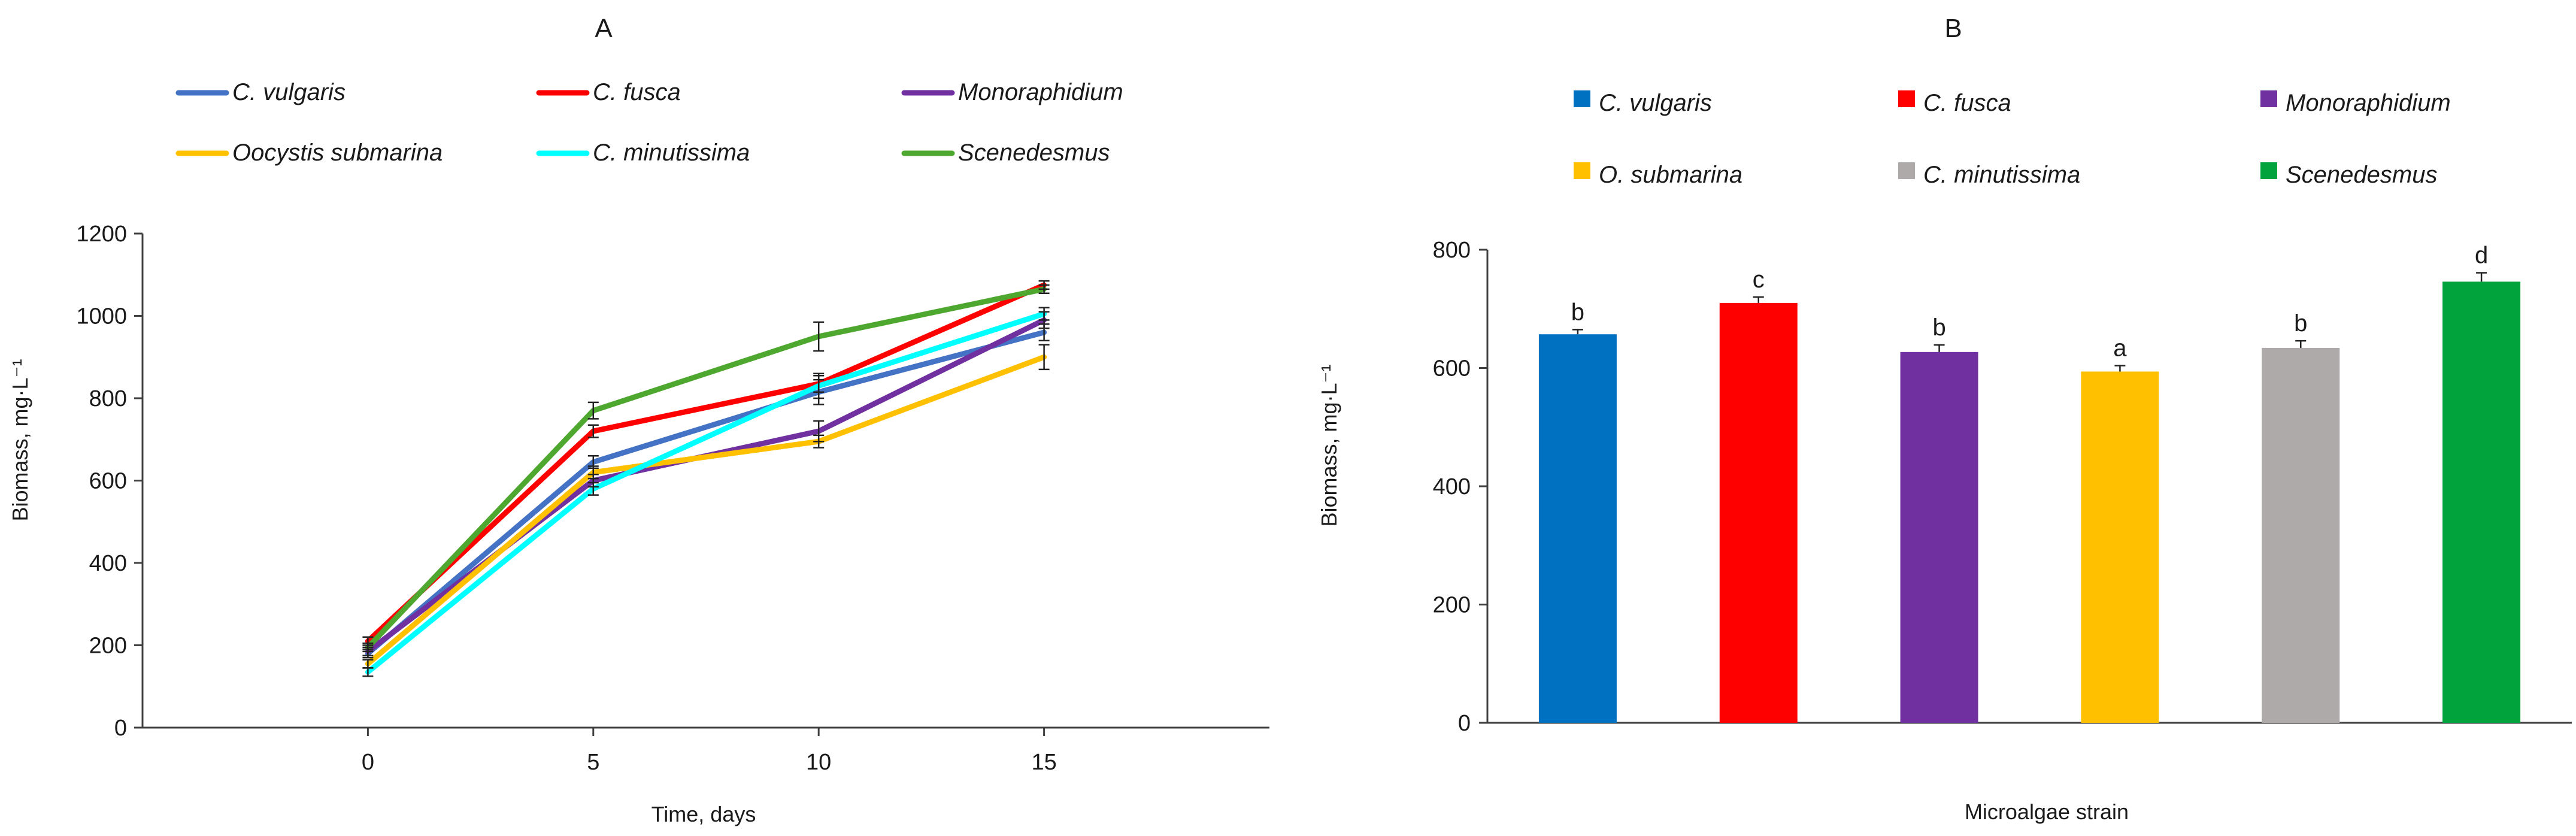  Describe the element at coordinates (1759, 279) in the screenshot. I see `significance-letter-c-fusca: c` at that location.